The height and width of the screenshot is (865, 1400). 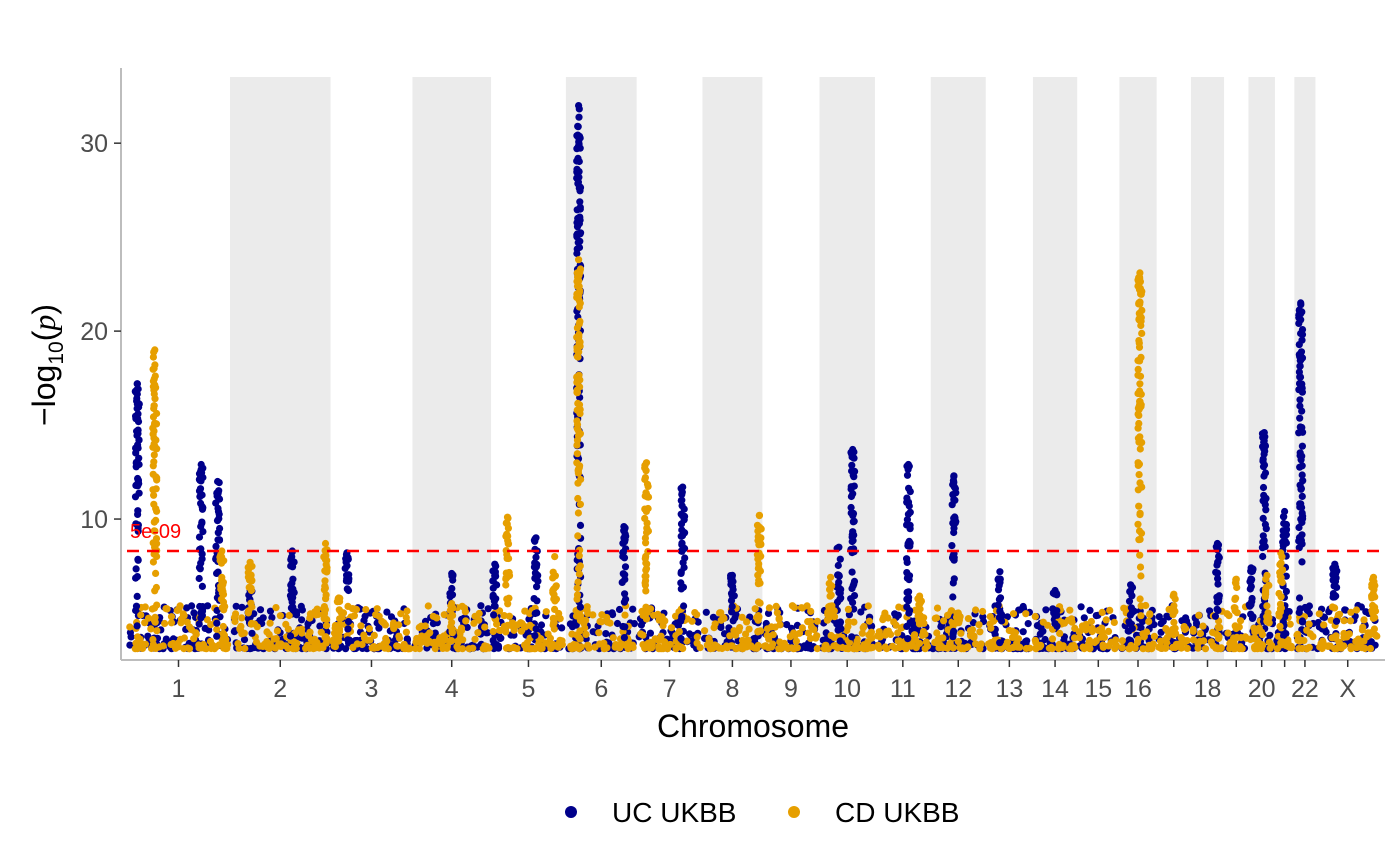 What do you see at coordinates (794, 812) in the screenshot?
I see `legend-marker-cd` at bounding box center [794, 812].